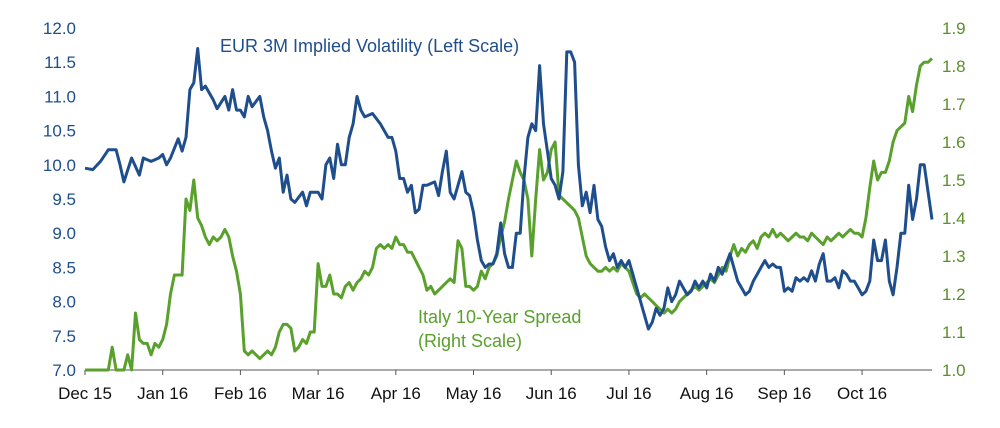 The height and width of the screenshot is (428, 1000). Describe the element at coordinates (474, 393) in the screenshot. I see `x-tick-label: May 16` at that location.